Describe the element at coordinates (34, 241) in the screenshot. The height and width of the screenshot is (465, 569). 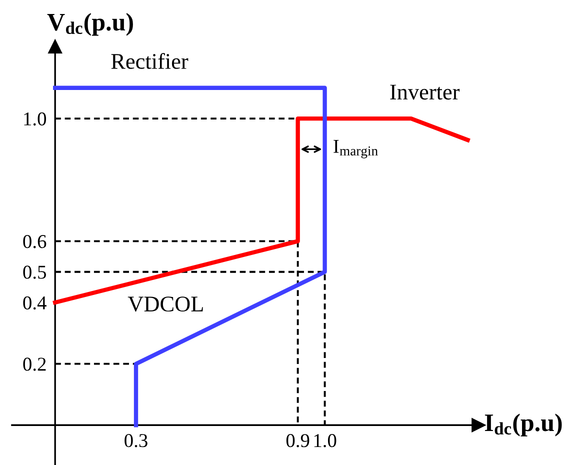
I see `y-tick-label: 0.6` at that location.